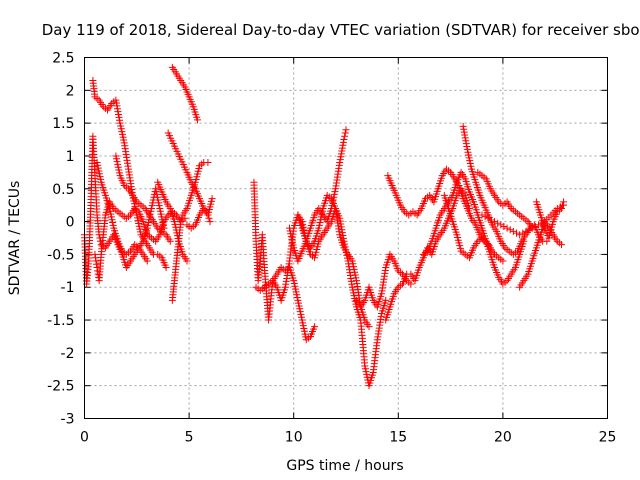 This screenshot has height=480, width=640. Describe the element at coordinates (84, 438) in the screenshot. I see `x-tick-label: 0` at that location.